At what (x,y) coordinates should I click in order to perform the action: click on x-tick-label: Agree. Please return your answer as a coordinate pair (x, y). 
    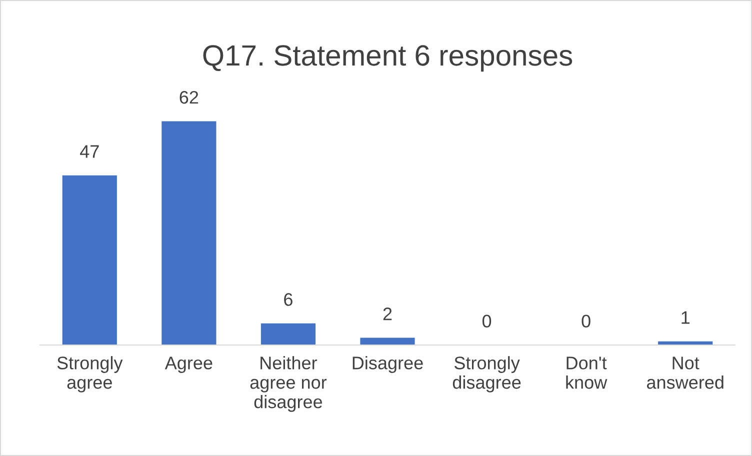
    Looking at the image, I should click on (188, 364).